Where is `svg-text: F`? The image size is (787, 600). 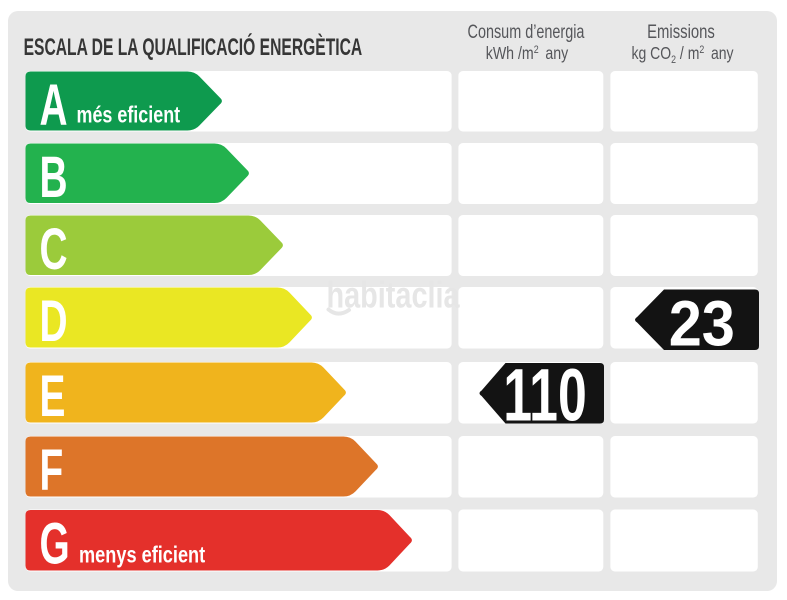 svg-text: F is located at coordinates (52, 470).